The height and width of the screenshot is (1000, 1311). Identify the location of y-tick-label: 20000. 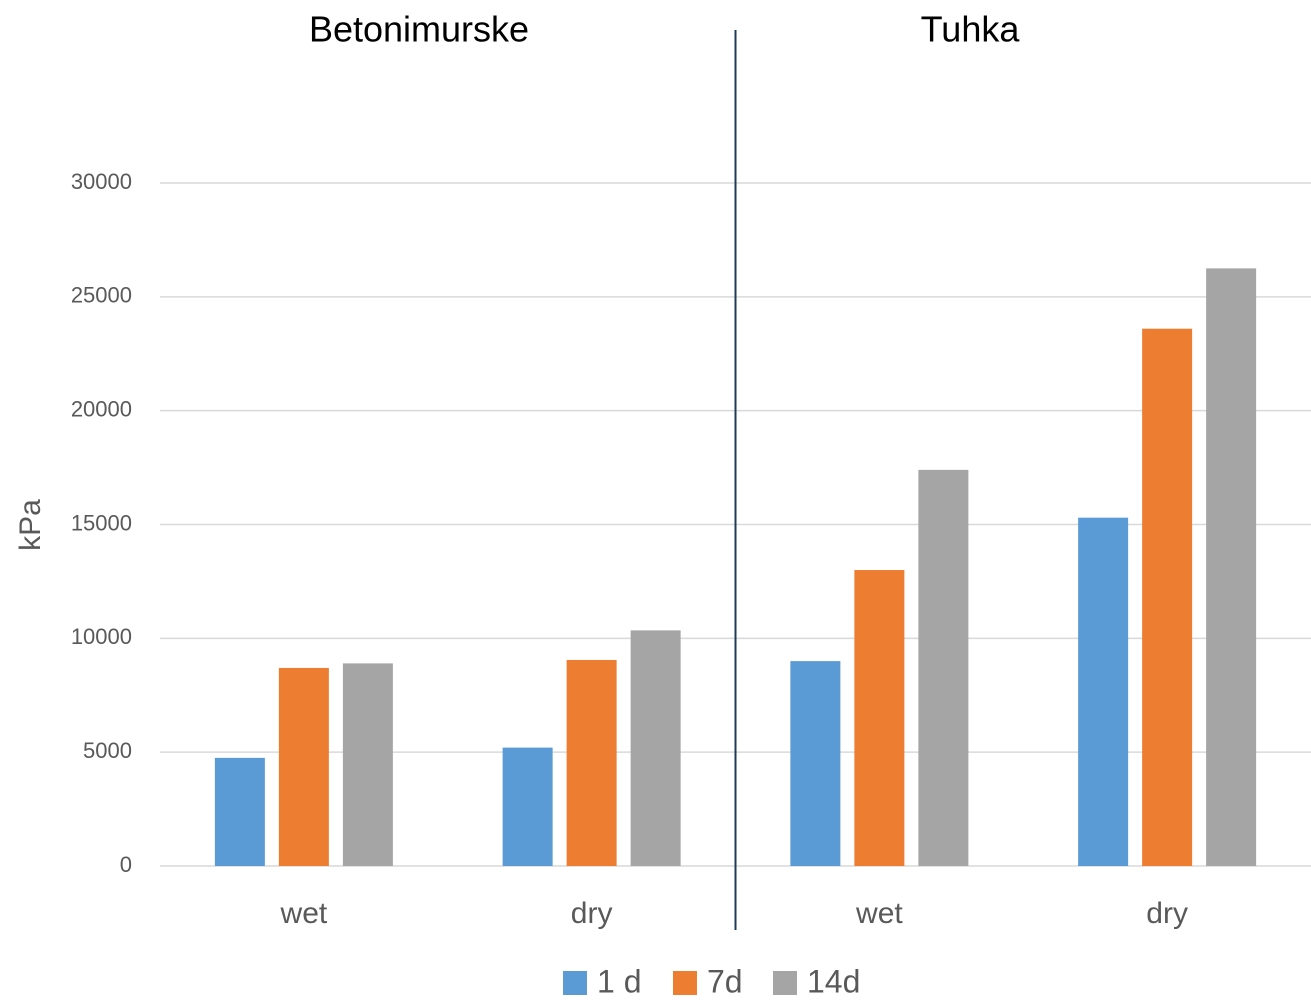
(101, 408).